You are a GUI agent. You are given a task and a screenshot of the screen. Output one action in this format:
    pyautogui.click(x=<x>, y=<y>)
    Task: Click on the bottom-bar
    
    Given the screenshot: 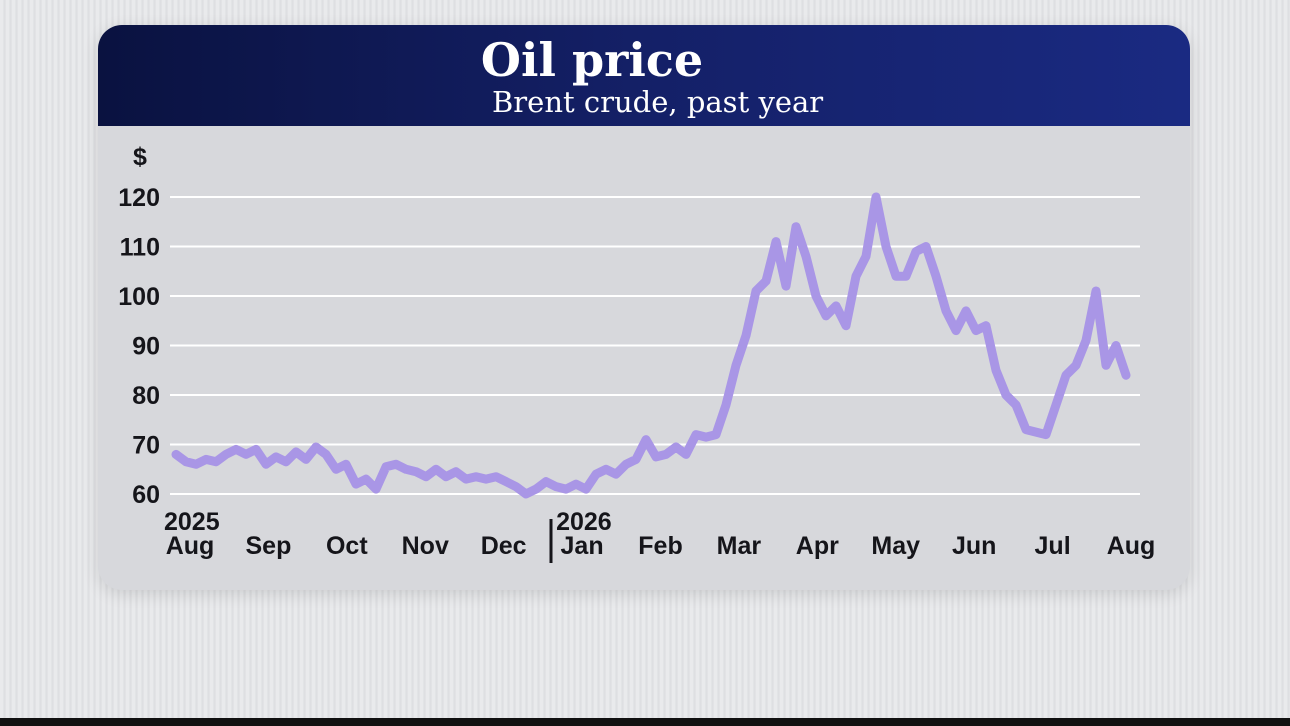 What is the action you would take?
    pyautogui.click(x=645, y=722)
    